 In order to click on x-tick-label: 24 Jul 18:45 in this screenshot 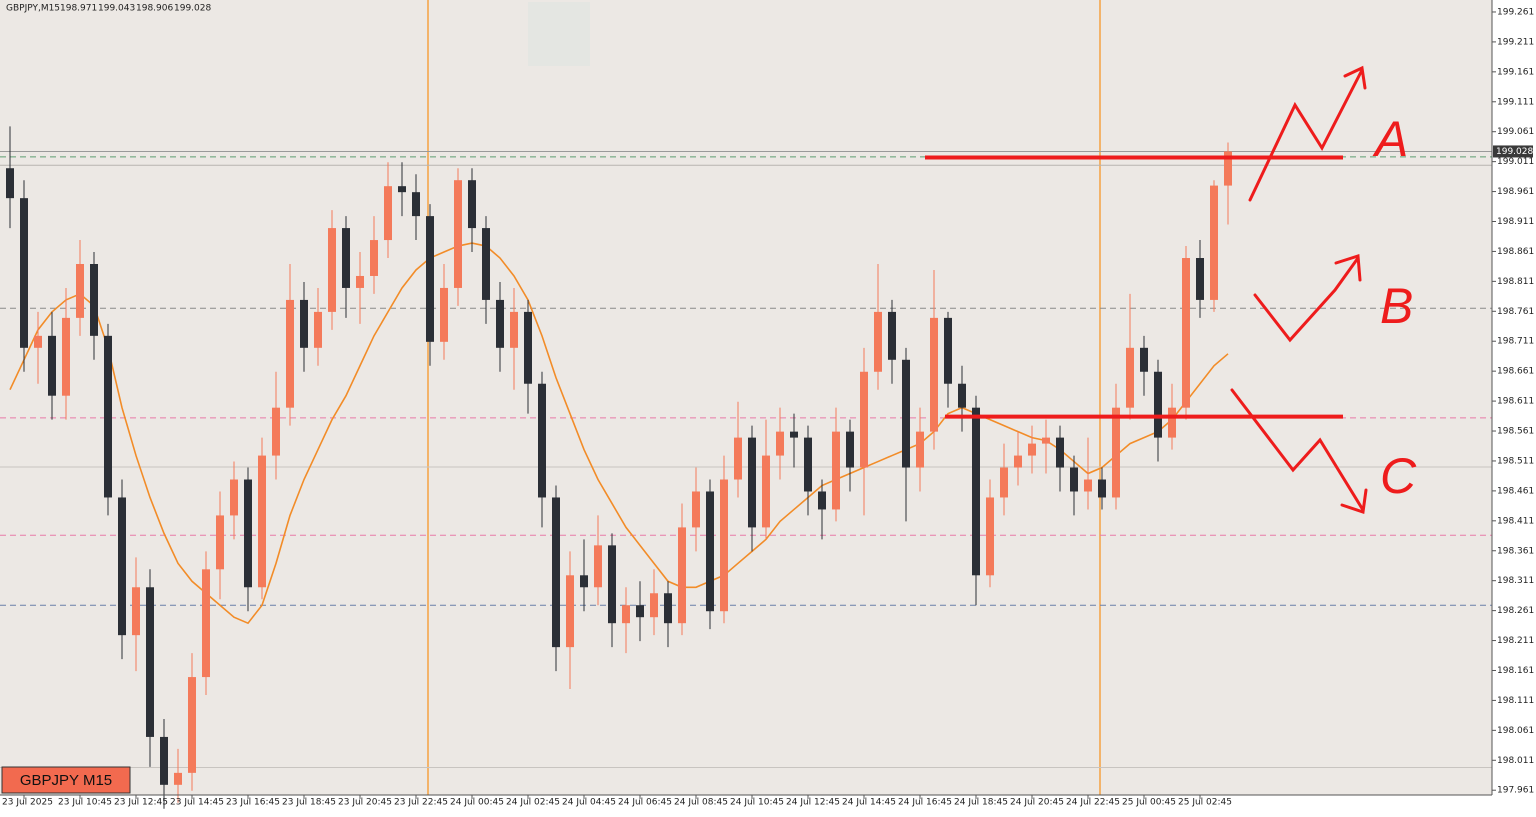, I will do `click(981, 803)`.